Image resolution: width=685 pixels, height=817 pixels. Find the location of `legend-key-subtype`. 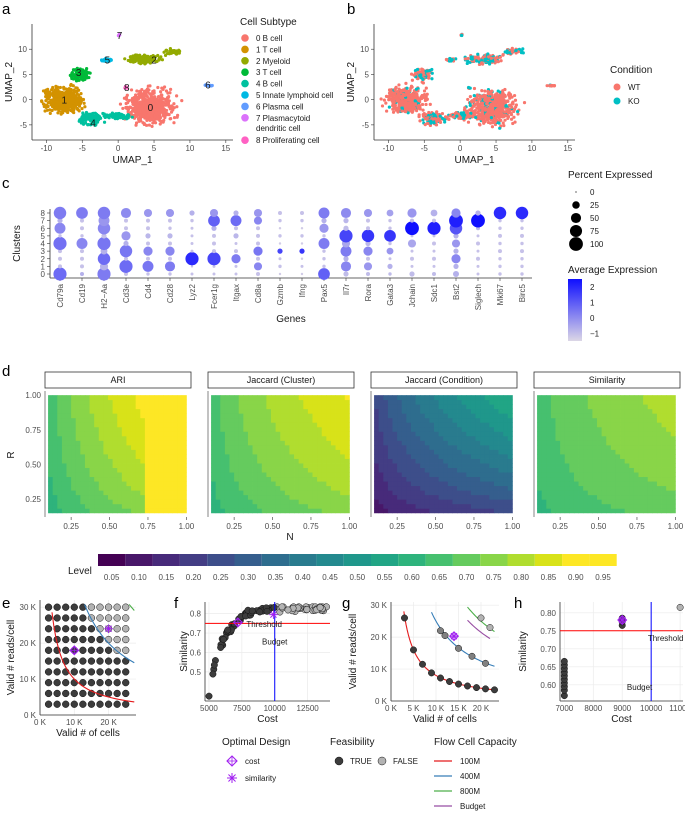

legend-key-subtype is located at coordinates (245, 49).